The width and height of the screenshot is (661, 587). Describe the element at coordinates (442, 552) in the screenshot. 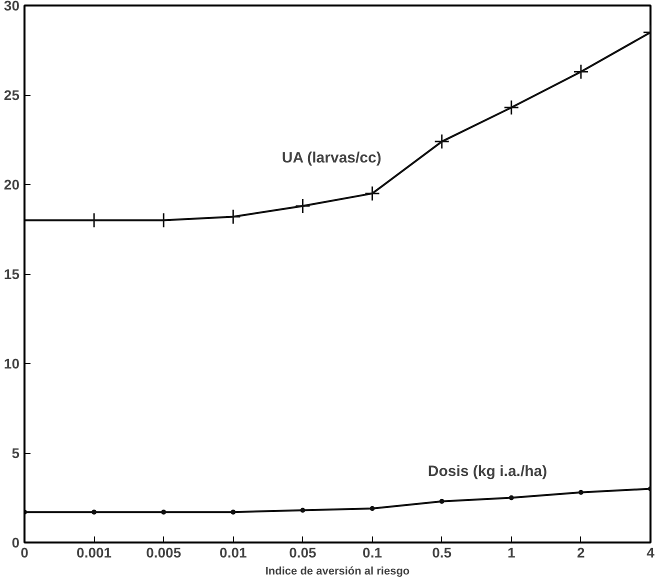

I see `x-tick-label: 0.5` at that location.